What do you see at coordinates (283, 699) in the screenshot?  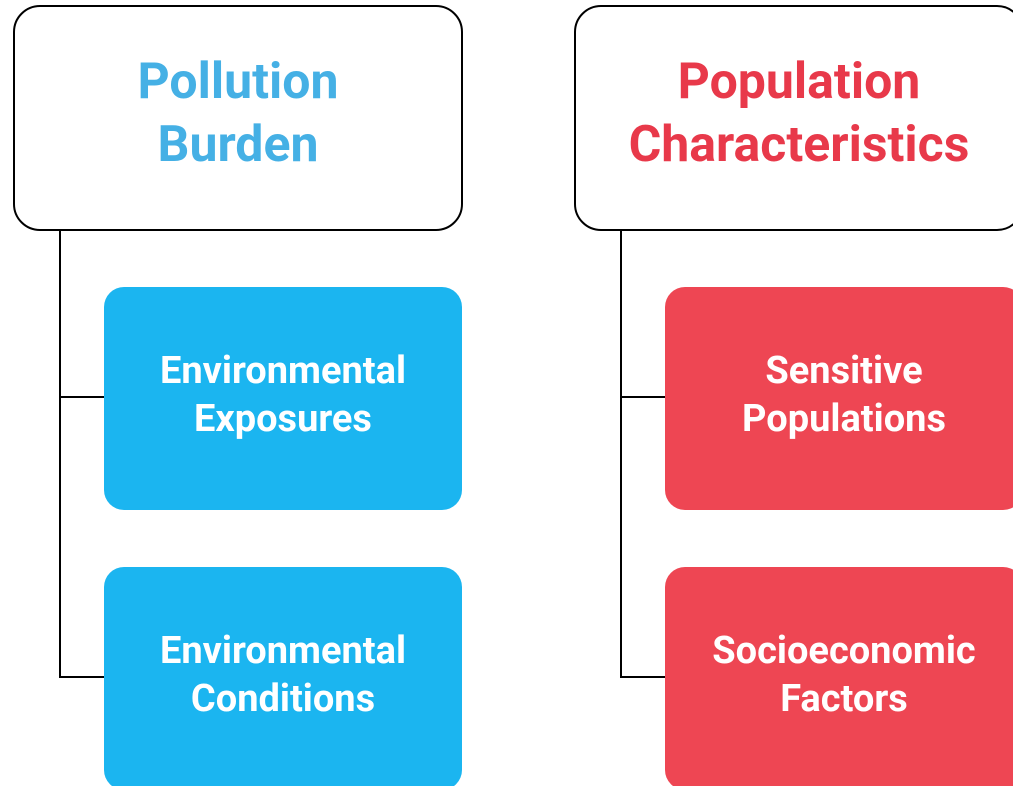 I see `item-label: Conditions` at bounding box center [283, 699].